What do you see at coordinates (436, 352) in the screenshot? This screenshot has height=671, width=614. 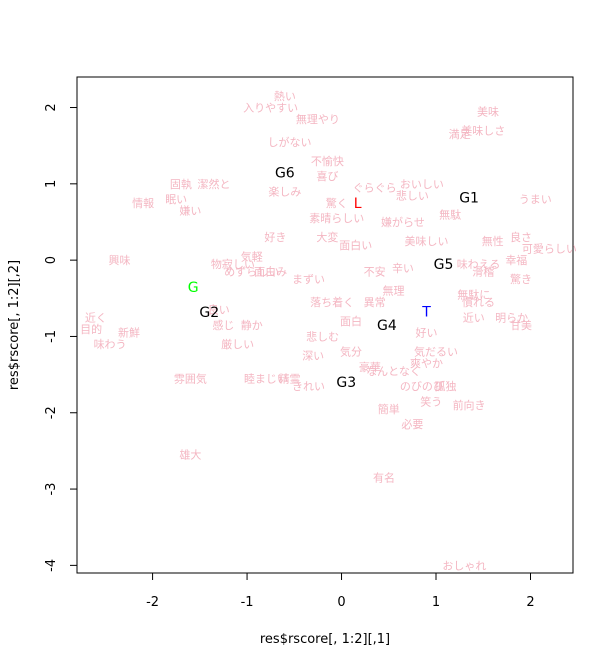 I see `word-point: 気だるい` at bounding box center [436, 352].